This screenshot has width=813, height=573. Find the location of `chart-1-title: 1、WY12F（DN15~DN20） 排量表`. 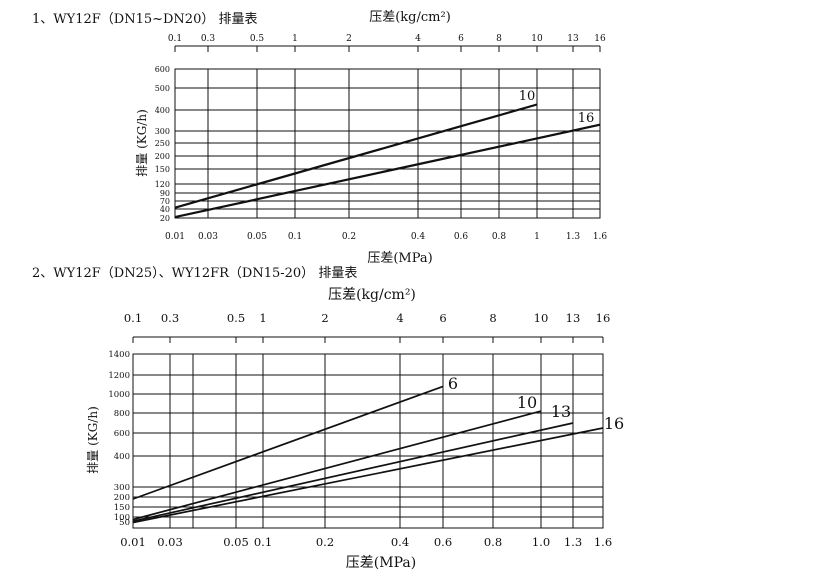

chart-1-title: 1、WY12F（DN15~DN20） 排量表 is located at coordinates (144, 19).